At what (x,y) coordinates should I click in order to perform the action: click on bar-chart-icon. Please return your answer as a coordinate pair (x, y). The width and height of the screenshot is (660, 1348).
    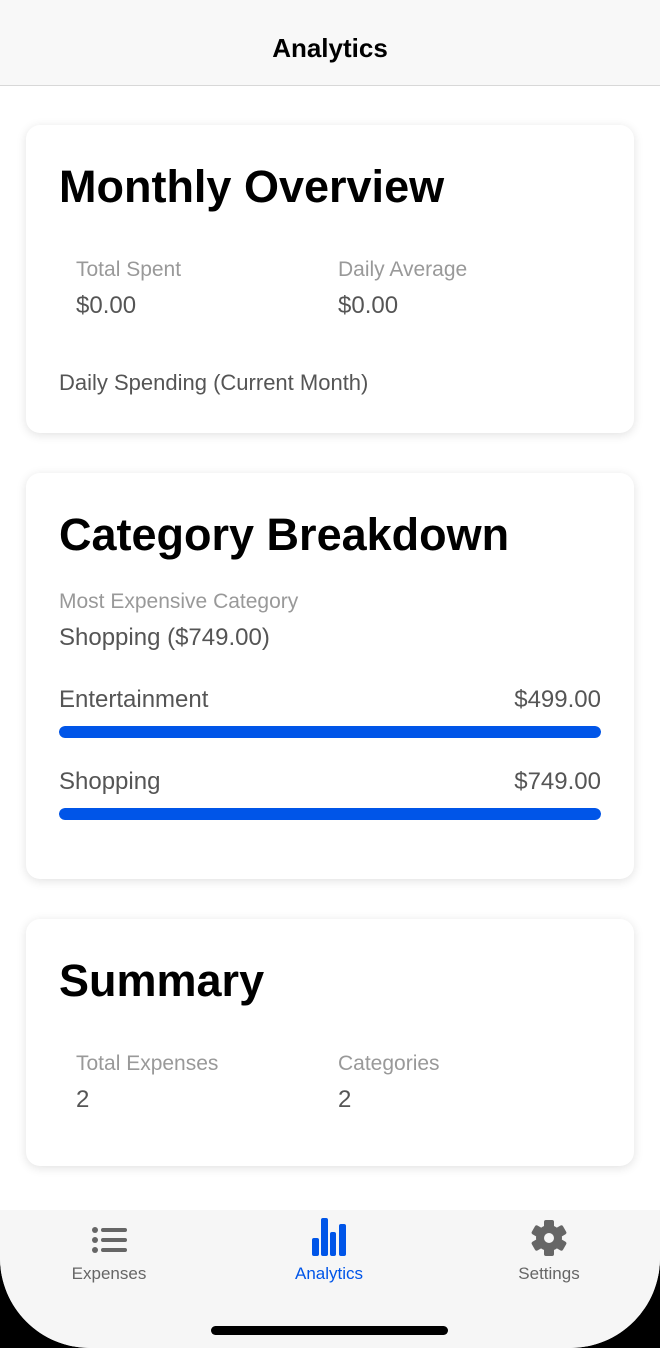
    Looking at the image, I should click on (329, 1237).